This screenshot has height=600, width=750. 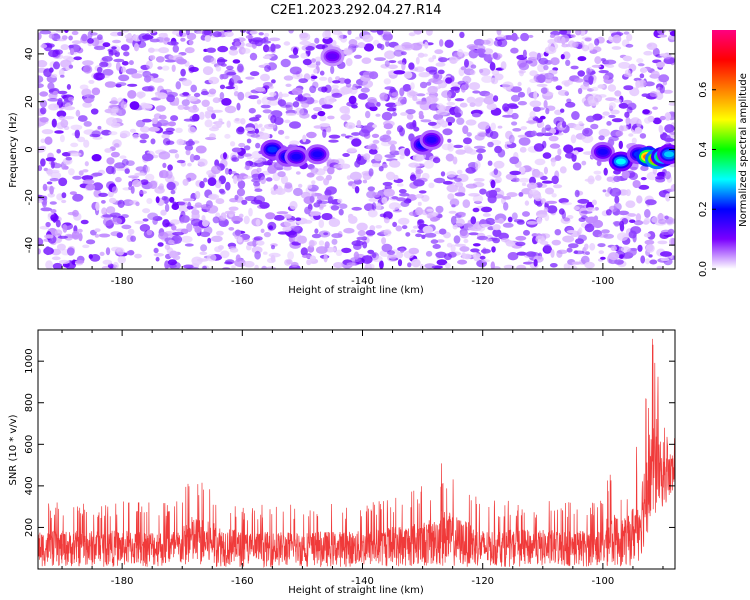 What do you see at coordinates (29, 197) in the screenshot?
I see `y-tick-label: -20` at bounding box center [29, 197].